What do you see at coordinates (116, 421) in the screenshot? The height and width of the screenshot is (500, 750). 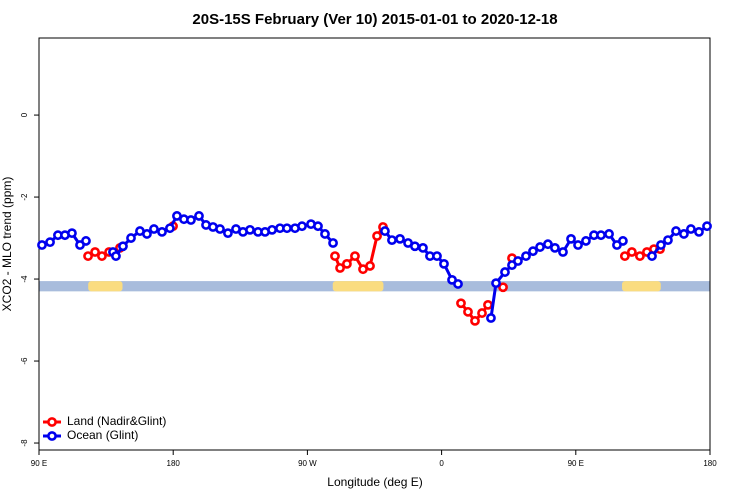 I see `legend-label: Land (Nadir&Glint)` at bounding box center [116, 421].